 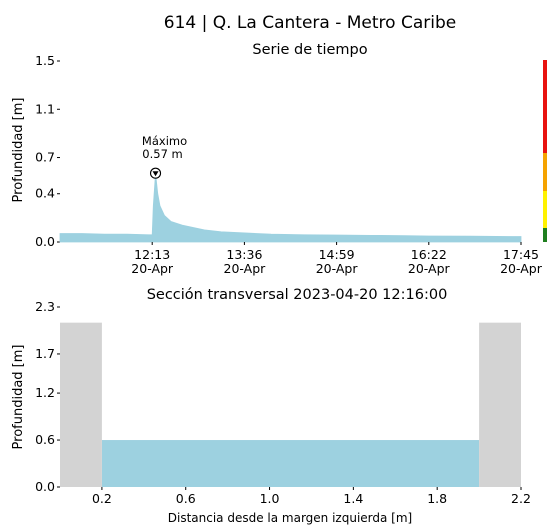 I want to click on right-bank, so click(x=500, y=404).